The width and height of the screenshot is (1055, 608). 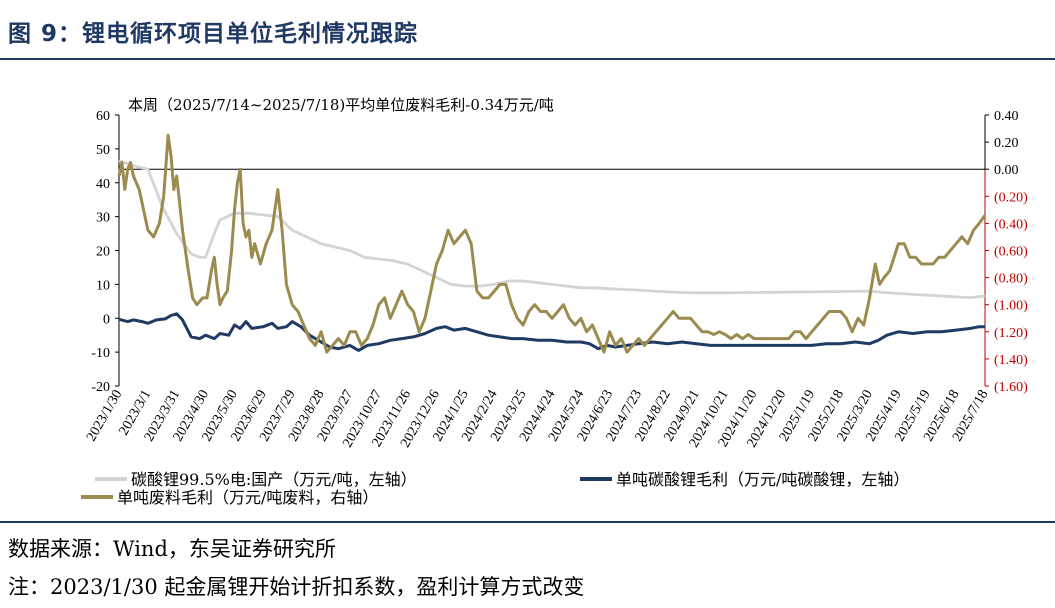 I want to click on right-tick-label: 0.00, so click(x=1006, y=170).